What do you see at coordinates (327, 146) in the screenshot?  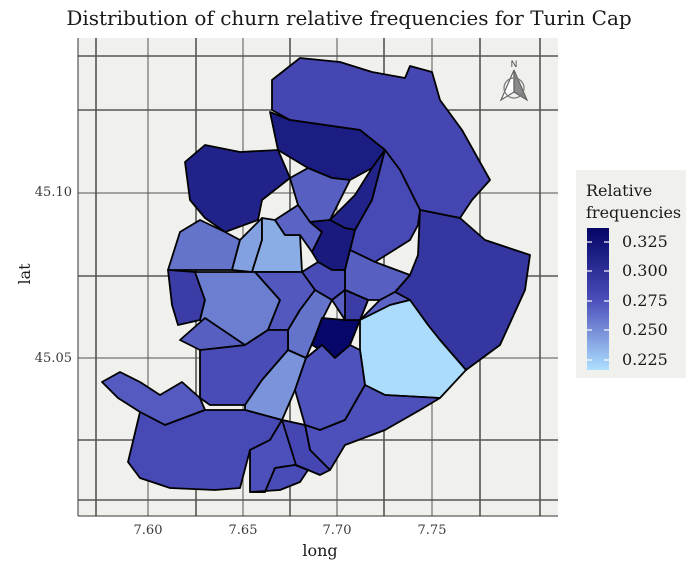 I see `district-north-dark` at bounding box center [327, 146].